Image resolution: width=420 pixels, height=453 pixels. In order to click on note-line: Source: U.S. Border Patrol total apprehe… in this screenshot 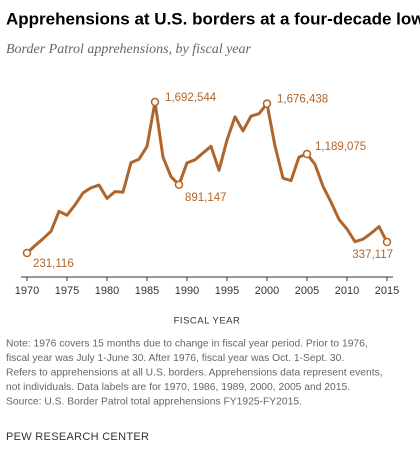, I will do `click(154, 402)`.